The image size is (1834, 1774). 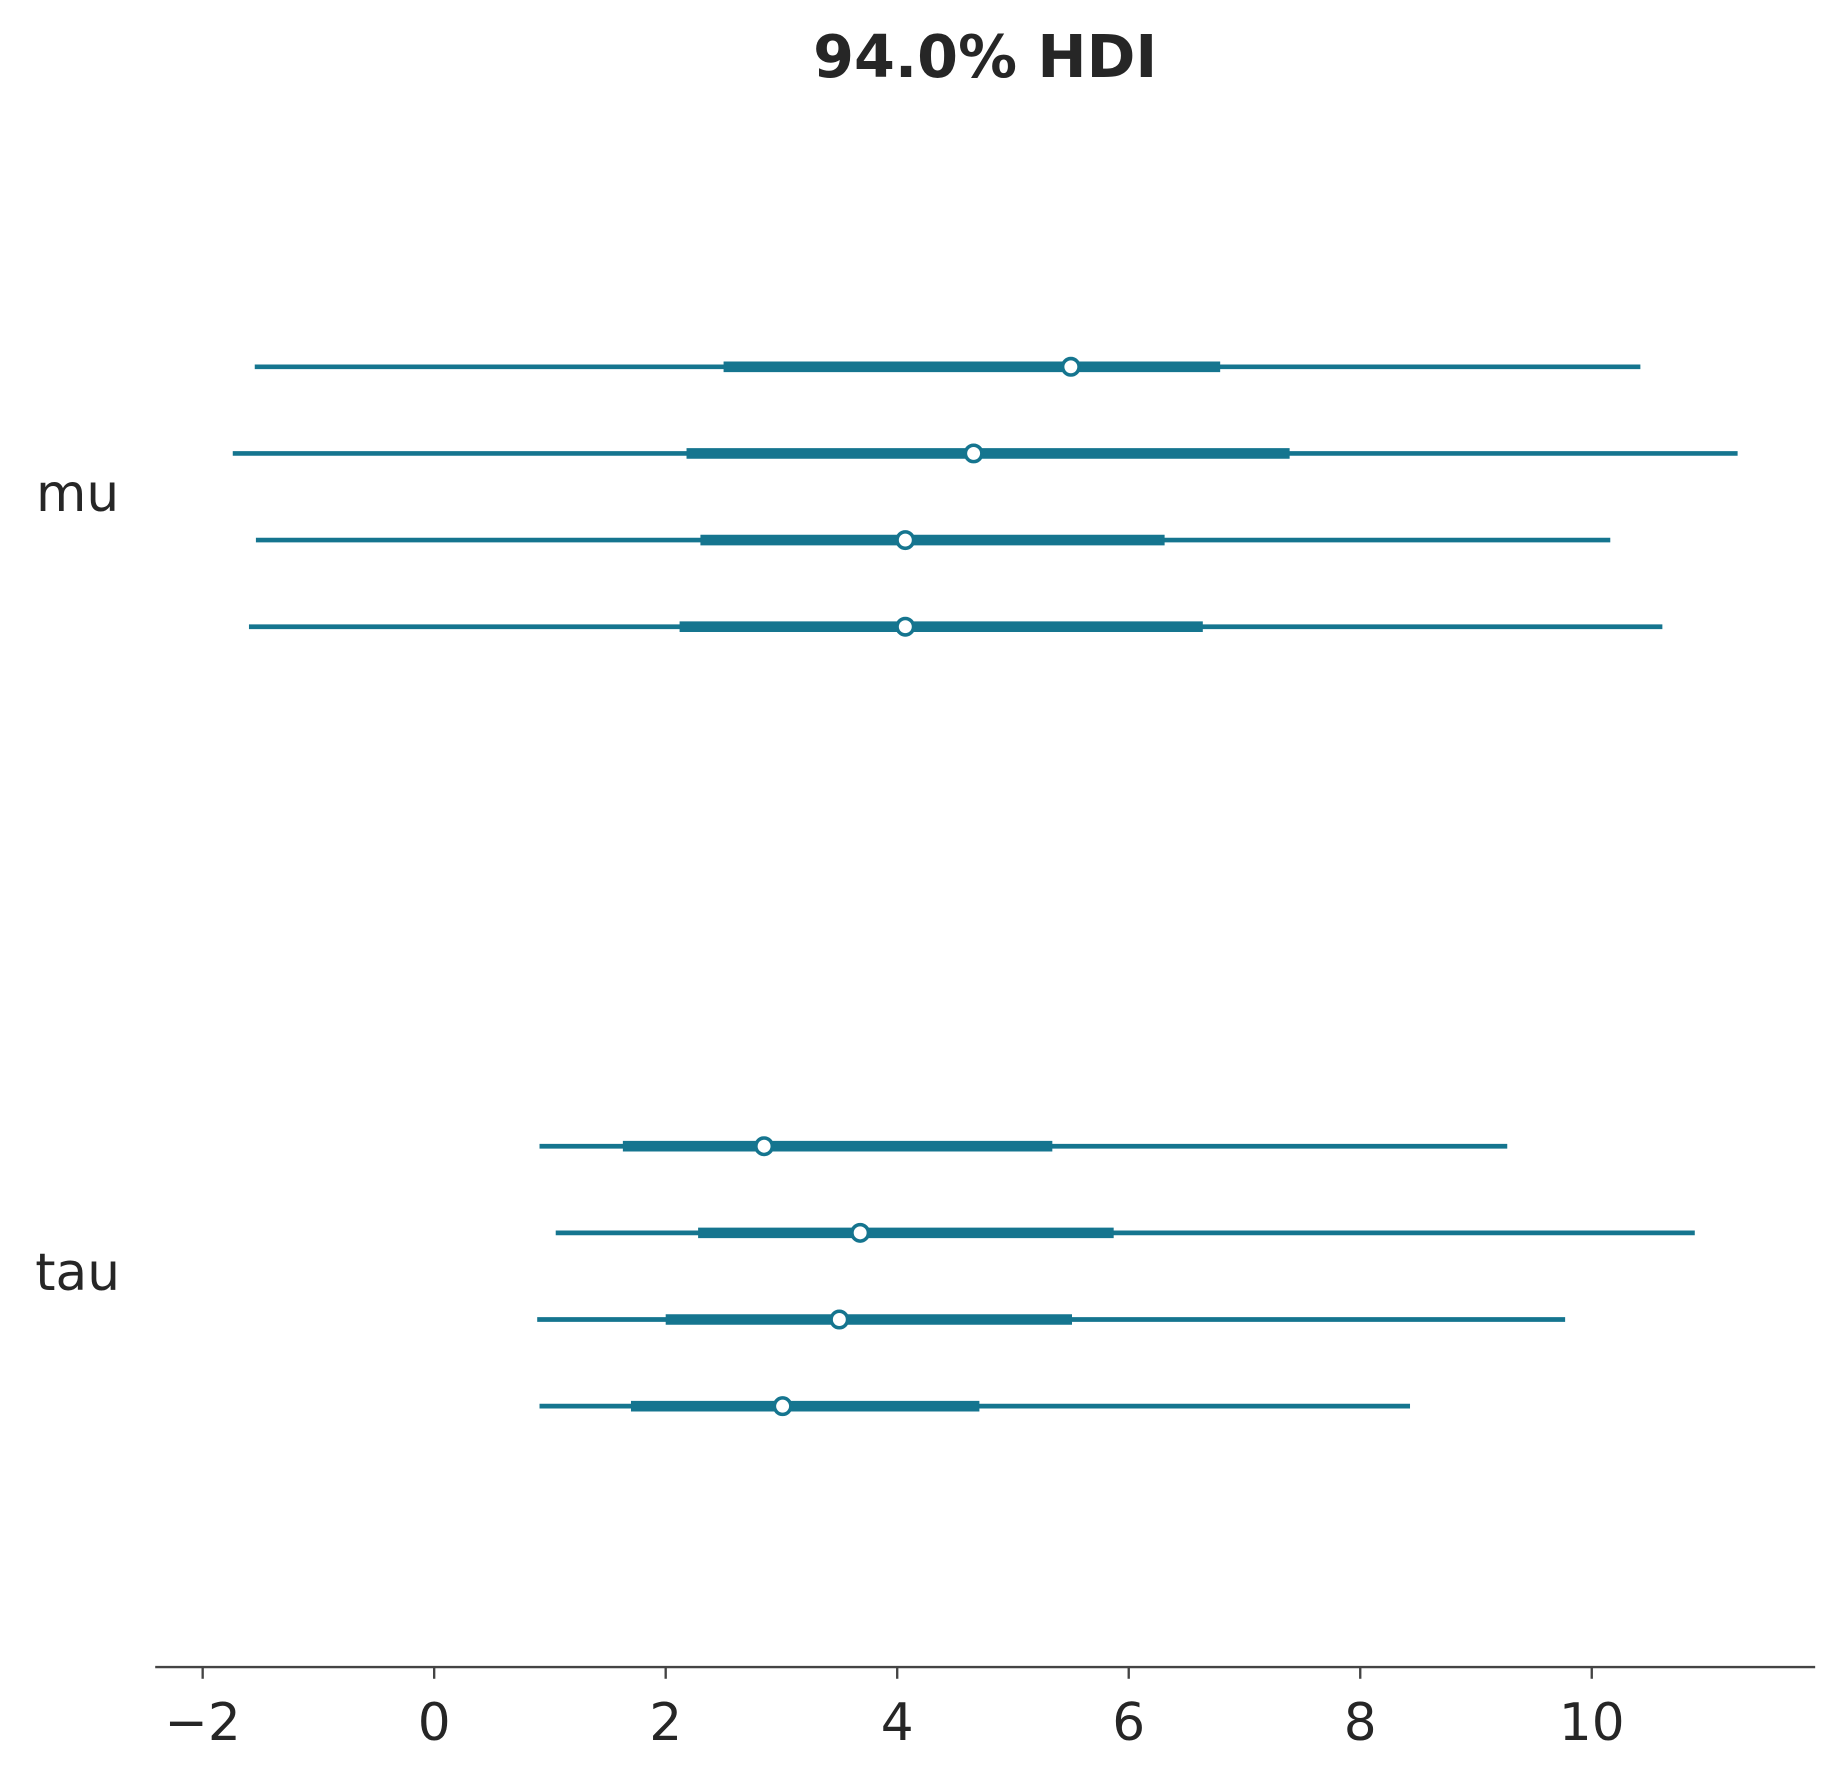 I want to click on x-tick-label: 2, so click(x=665, y=1723).